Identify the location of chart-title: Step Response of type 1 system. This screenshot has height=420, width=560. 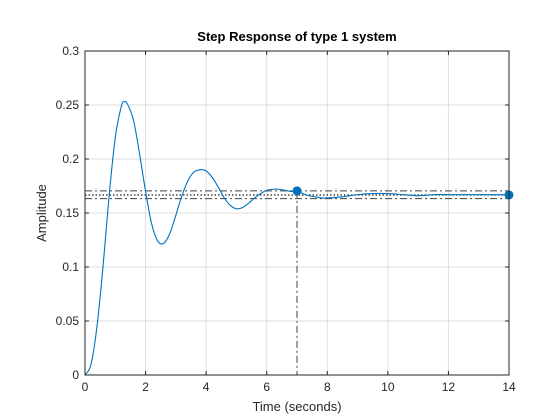
(296, 36).